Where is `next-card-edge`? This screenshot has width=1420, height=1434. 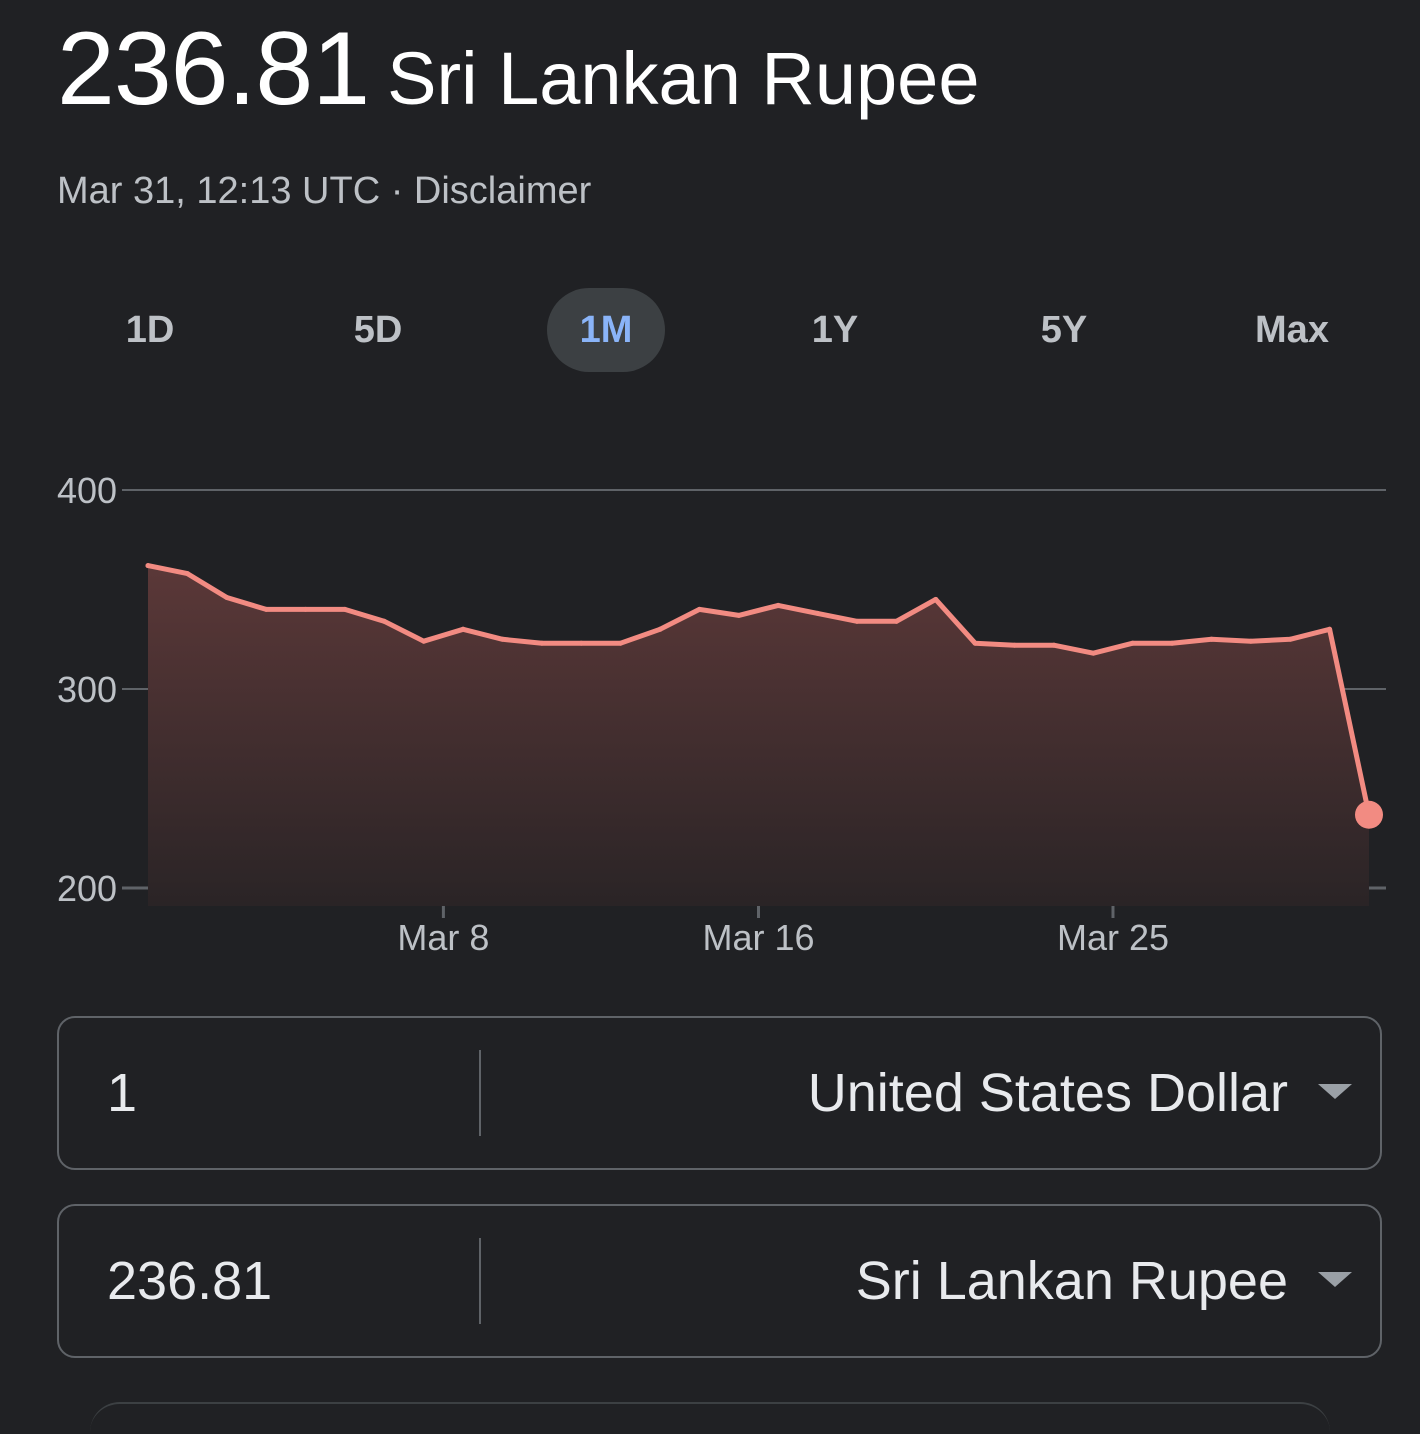
next-card-edge is located at coordinates (710, 1418).